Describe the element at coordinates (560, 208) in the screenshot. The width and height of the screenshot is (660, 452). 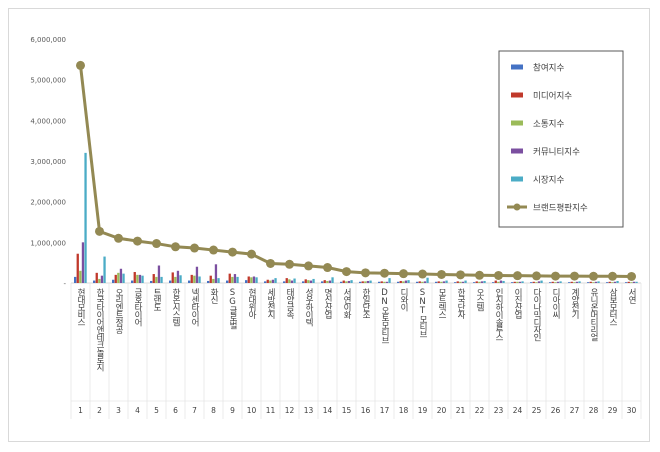
I see `legend-label: 브랜드평판지수` at that location.